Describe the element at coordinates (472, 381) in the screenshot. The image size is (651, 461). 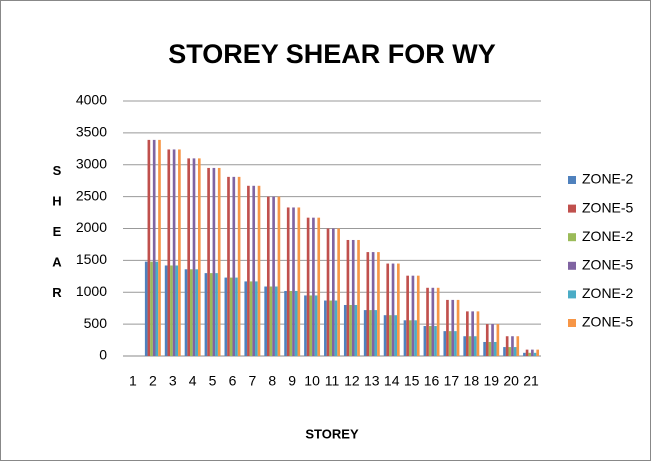
I see `x-tick-label: 18` at that location.